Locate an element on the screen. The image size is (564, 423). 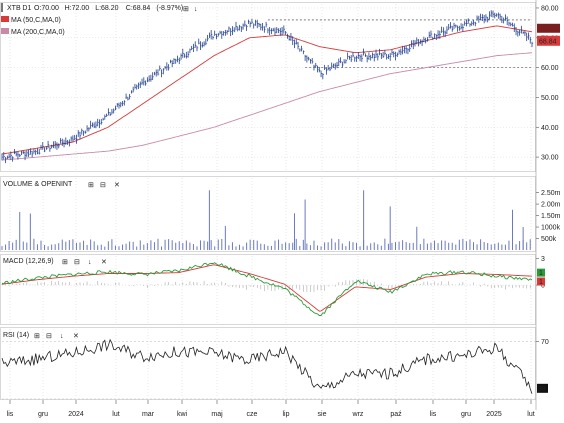
header-field: D1 is located at coordinates (26, 8).